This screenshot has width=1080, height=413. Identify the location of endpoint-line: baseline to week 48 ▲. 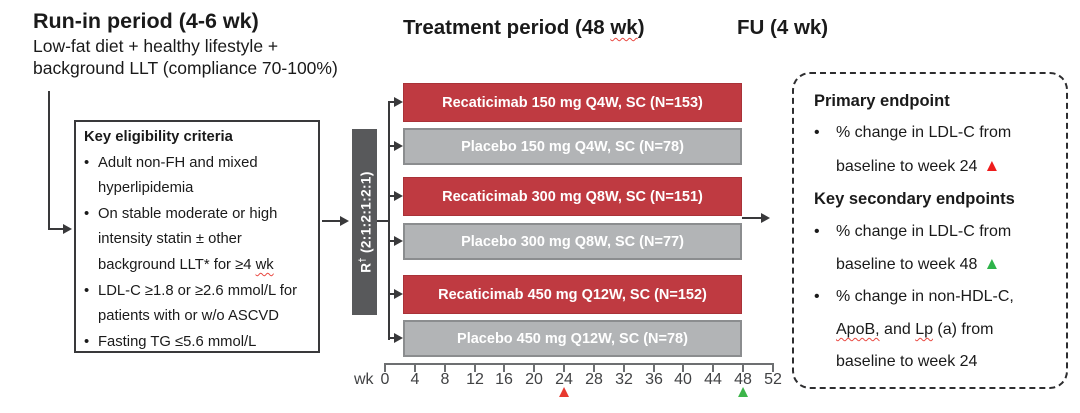
(947, 264).